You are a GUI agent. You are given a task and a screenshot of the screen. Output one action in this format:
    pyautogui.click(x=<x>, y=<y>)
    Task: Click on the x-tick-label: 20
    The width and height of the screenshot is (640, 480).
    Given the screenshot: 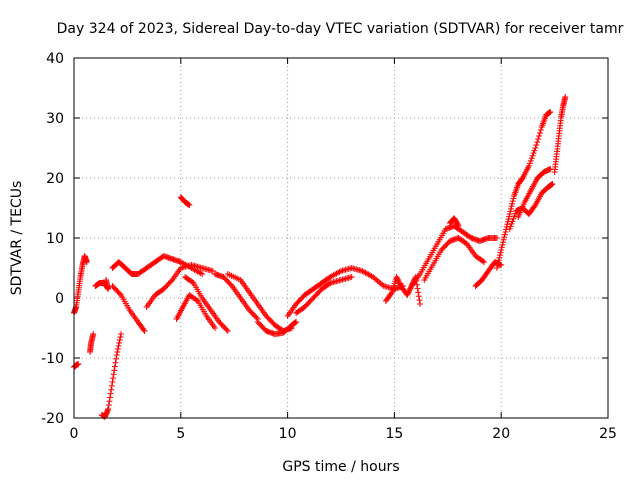 What is the action you would take?
    pyautogui.click(x=501, y=434)
    